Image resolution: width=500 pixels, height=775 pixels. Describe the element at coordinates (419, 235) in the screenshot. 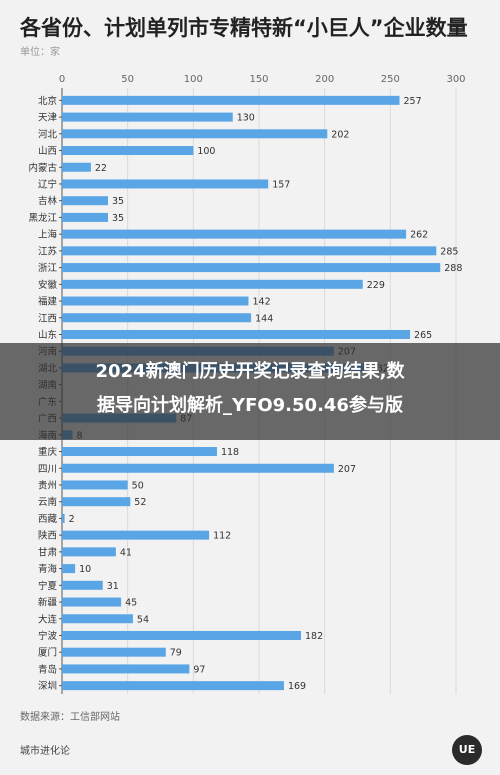

I see `data-label: 262` at that location.